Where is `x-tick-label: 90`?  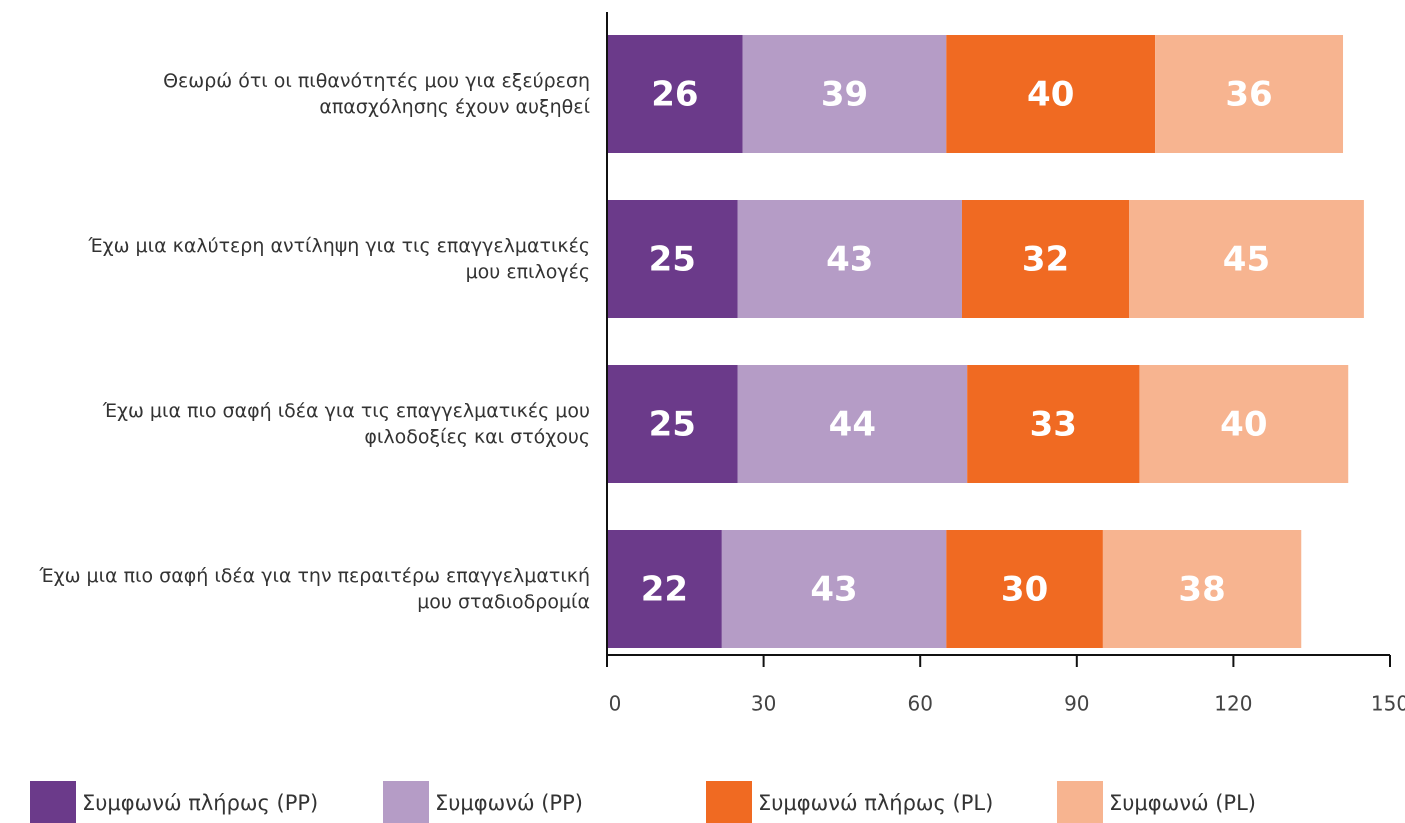
x-tick-label: 90 is located at coordinates (1076, 704).